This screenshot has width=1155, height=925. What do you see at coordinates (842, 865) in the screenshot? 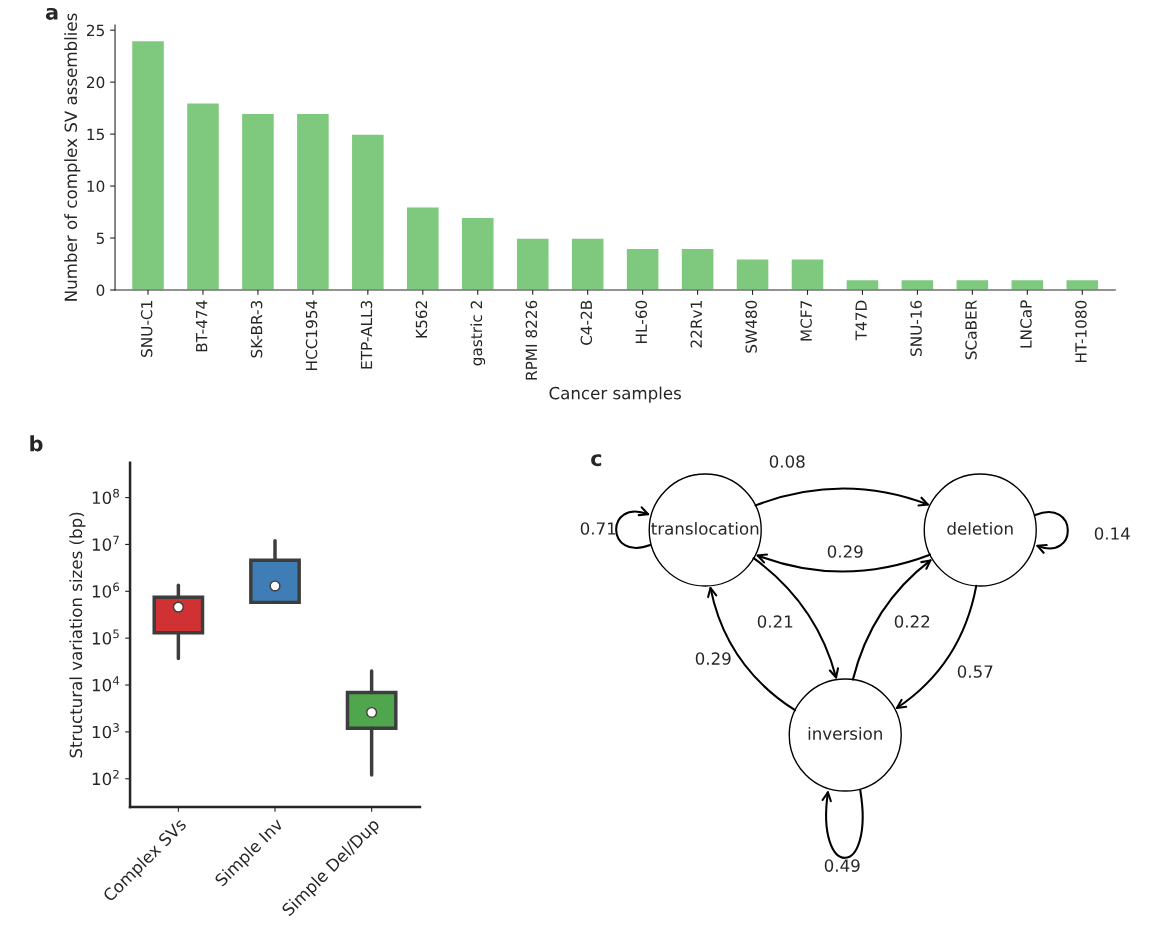
I see `text: 0.49` at bounding box center [842, 865].